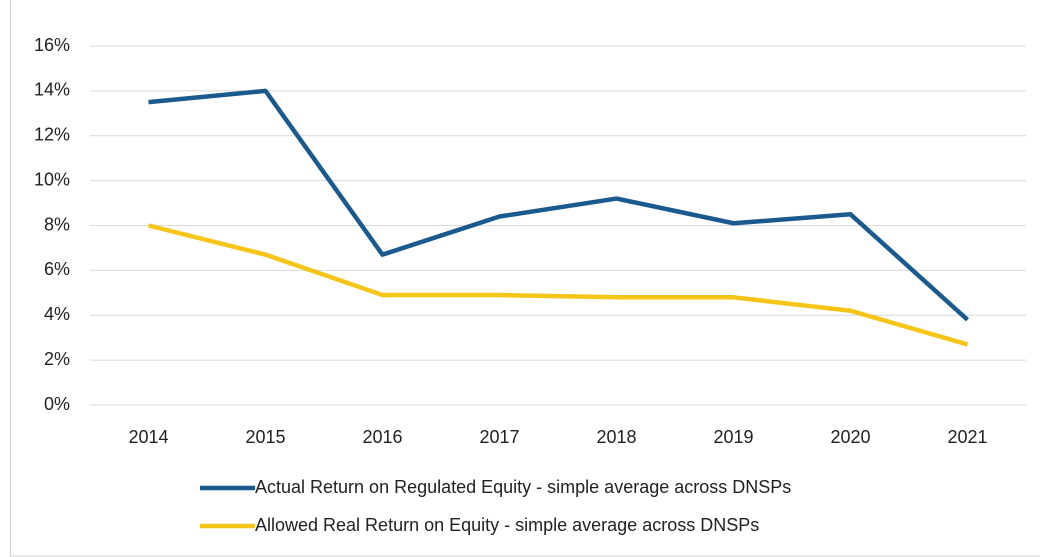 This screenshot has height=557, width=1040. I want to click on x-tick-label: 2014, so click(148, 437).